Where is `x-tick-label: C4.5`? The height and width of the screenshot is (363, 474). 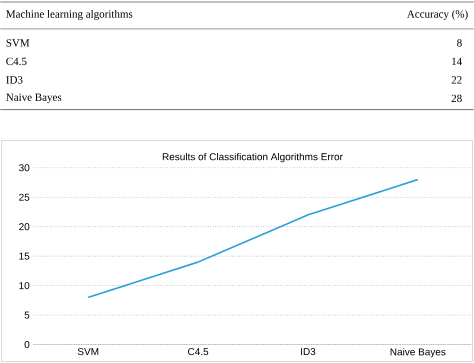 x-tick-label: C4.5 is located at coordinates (198, 352).